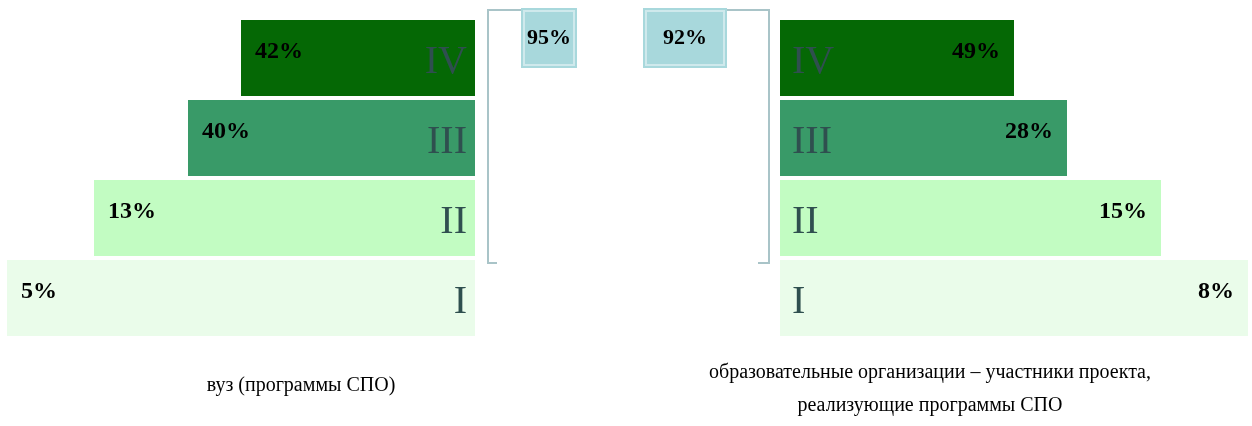  I want to click on data-label: 13%, so click(132, 210).